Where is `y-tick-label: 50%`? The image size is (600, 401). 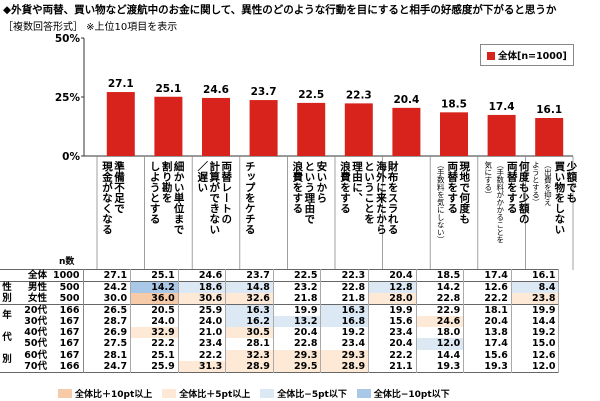 y-tick-label: 50% is located at coordinates (68, 39).